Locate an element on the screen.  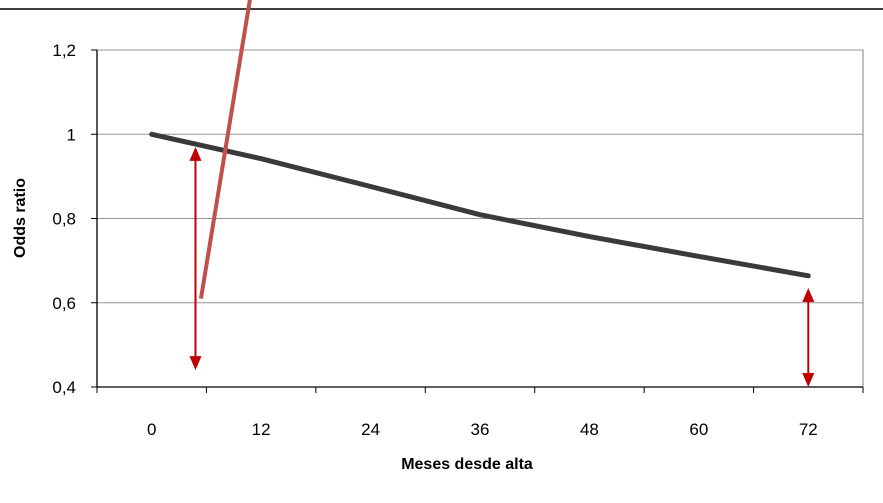
y-tick-label: 1 is located at coordinates (71, 134).